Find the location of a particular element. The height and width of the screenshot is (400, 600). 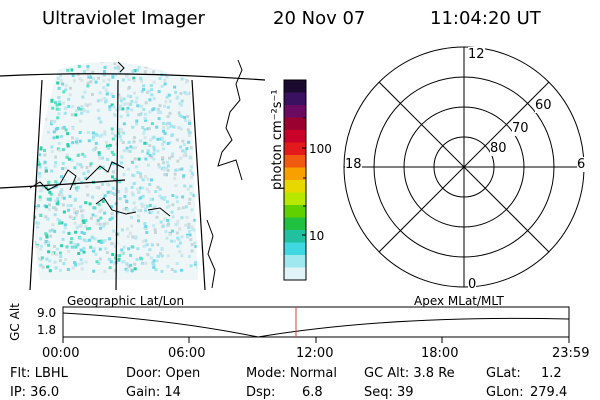

mlt-label-bottom: 0 is located at coordinates (472, 284).